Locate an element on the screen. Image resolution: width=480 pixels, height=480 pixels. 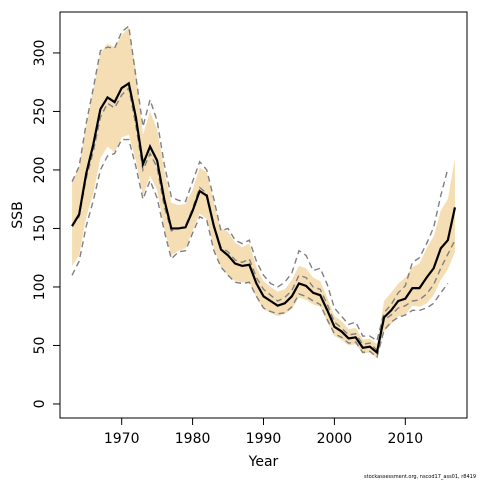
x-tick-label: 1970 is located at coordinates (122, 439).